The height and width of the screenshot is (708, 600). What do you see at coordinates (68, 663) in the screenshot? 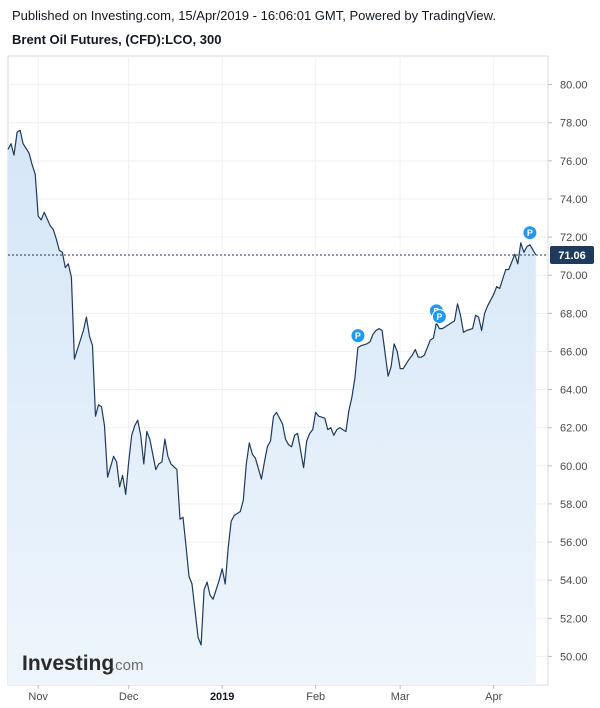
I see `logo-brand: Investing` at bounding box center [68, 663].